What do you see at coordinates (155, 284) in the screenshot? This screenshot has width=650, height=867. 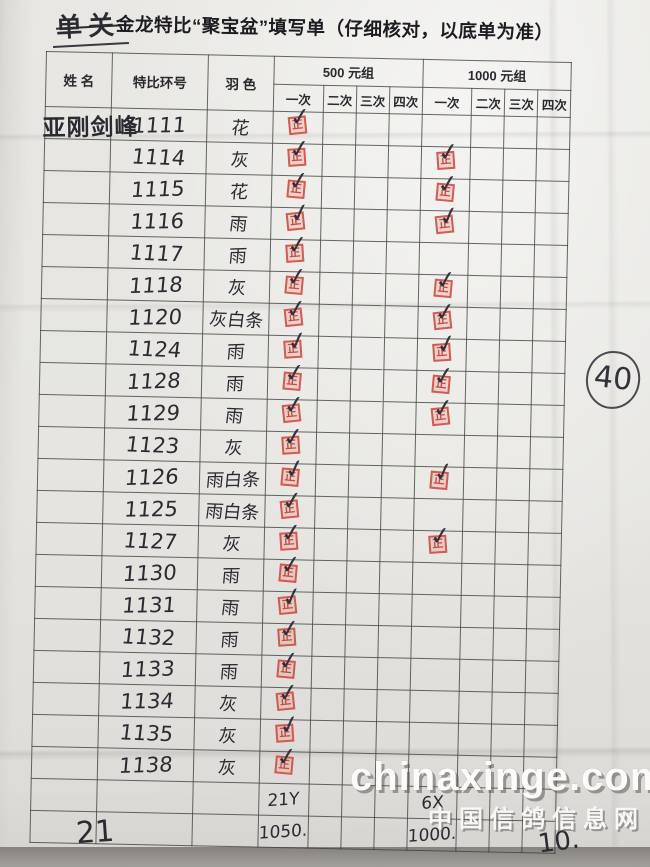 I see `ring-number-cell: 1118` at bounding box center [155, 284].